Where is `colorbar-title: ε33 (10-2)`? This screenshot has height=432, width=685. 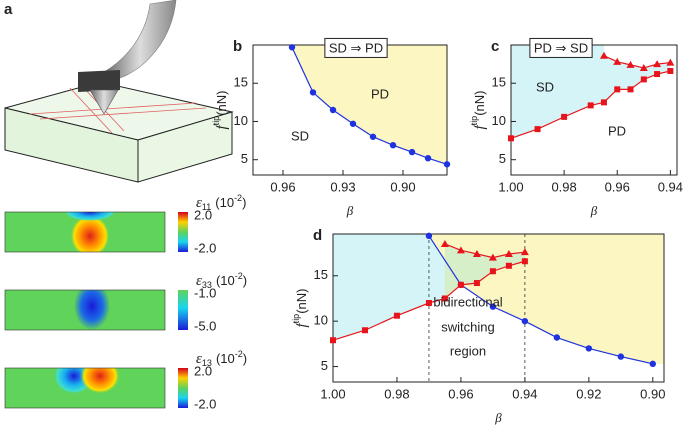
colorbar-title: ε33 (10-2) is located at coordinates (221, 280).